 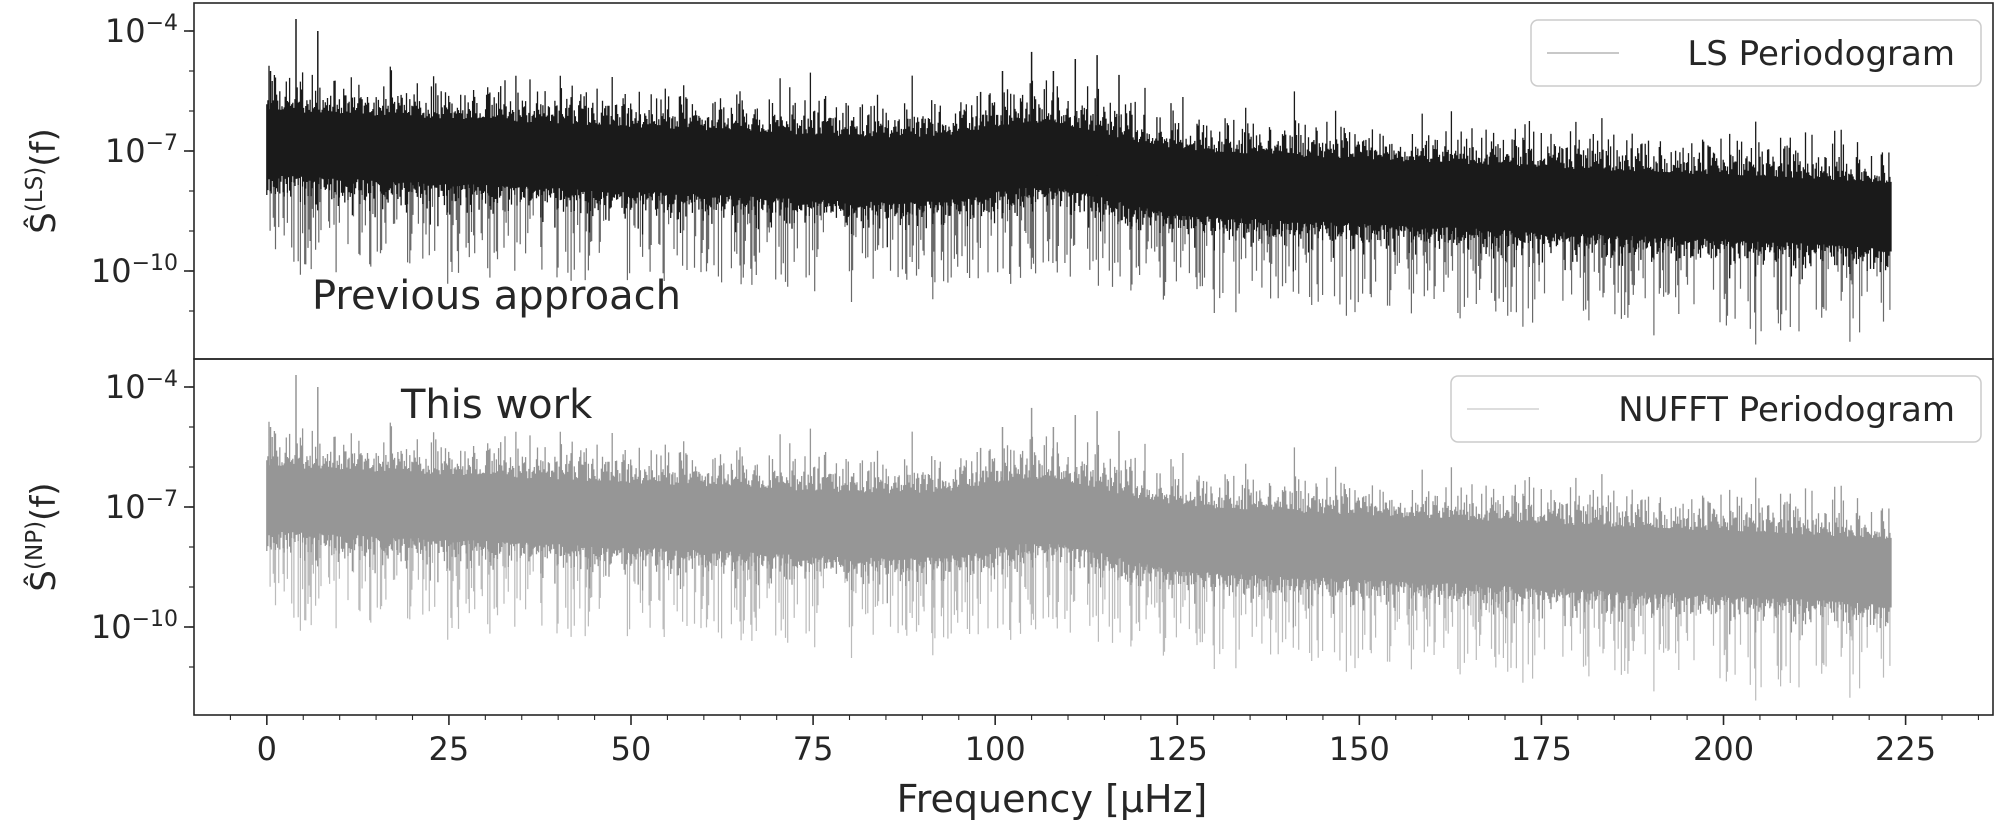 I want to click on top-y-label-tail: (f), so click(x=44, y=147).